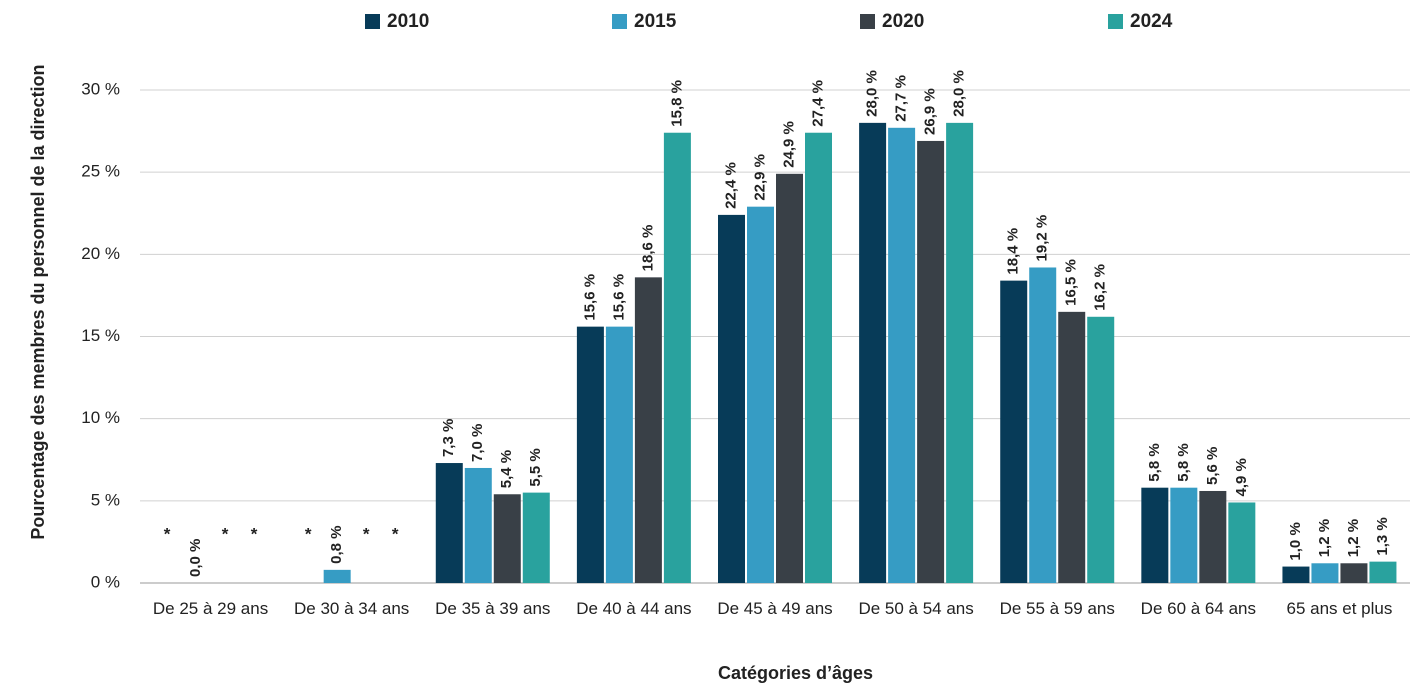 This screenshot has width=1416, height=688. What do you see at coordinates (1013, 251) in the screenshot?
I see `value-label: 18,4 %` at bounding box center [1013, 251].